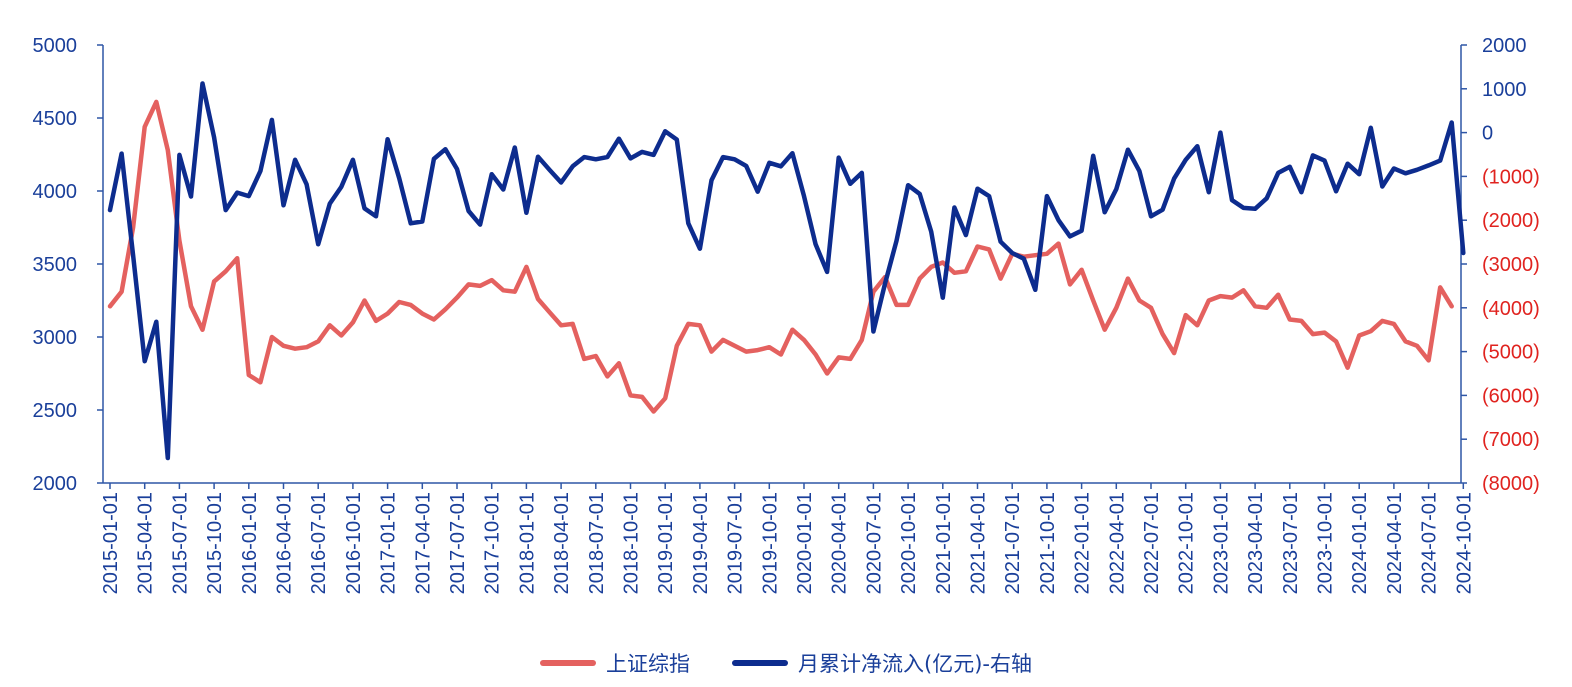 The image size is (1572, 687). What do you see at coordinates (1291, 543) in the screenshot?
I see `x-tick-label: 2023-07-01` at bounding box center [1291, 543].